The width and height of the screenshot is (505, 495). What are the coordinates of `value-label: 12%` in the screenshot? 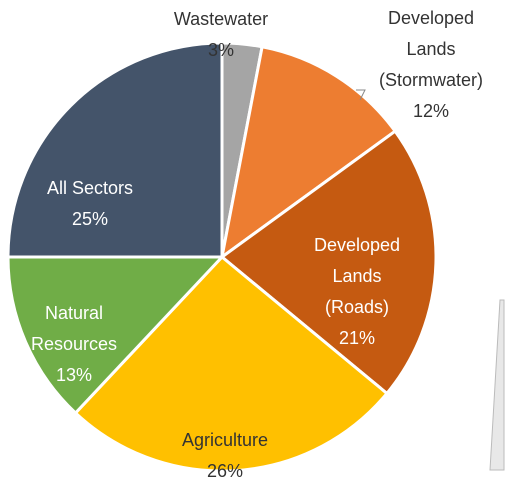 It's located at (431, 111).